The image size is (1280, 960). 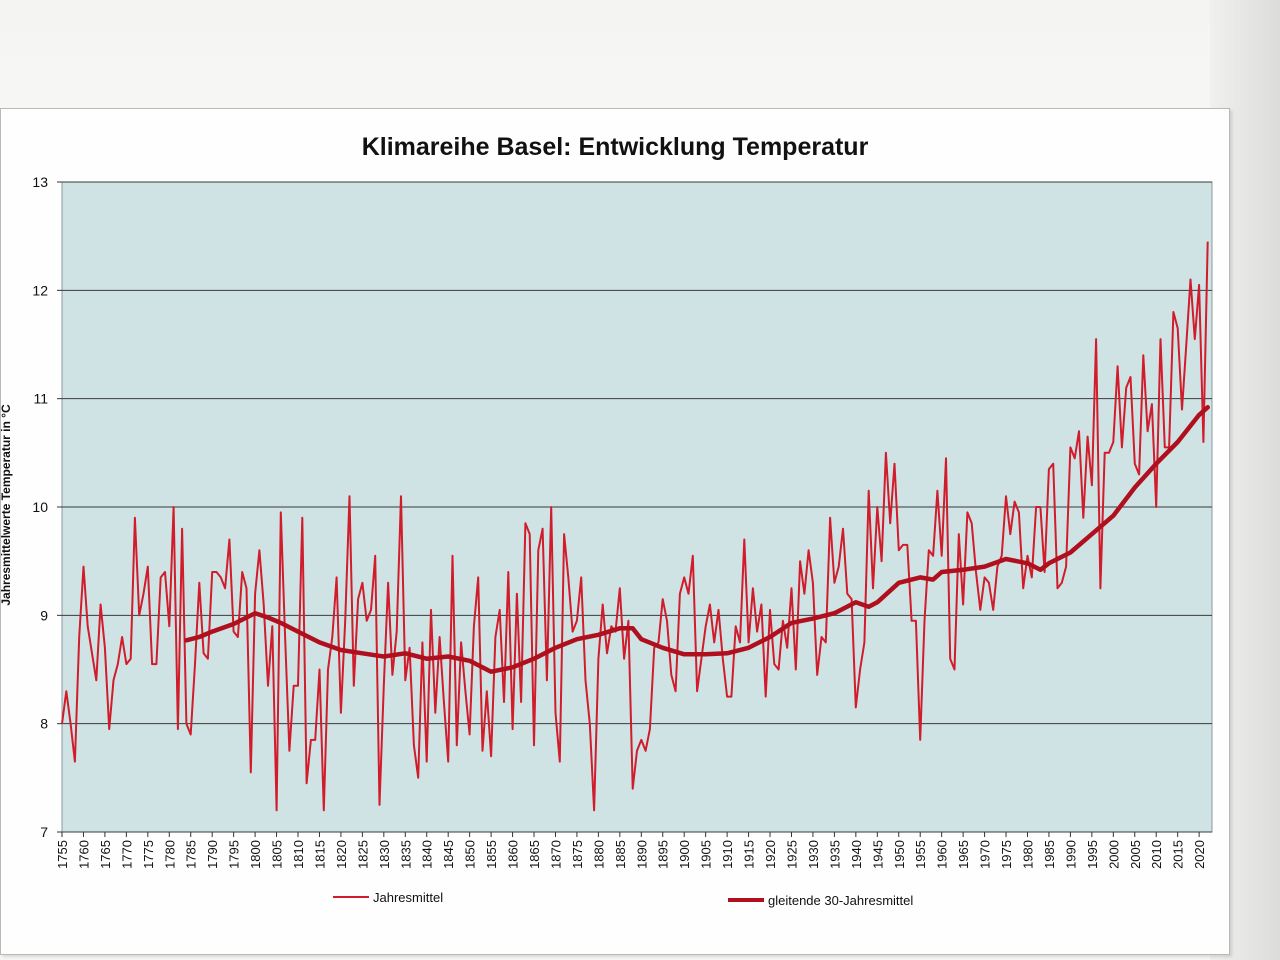 I want to click on x-tick-label: 1760, so click(x=83, y=854).